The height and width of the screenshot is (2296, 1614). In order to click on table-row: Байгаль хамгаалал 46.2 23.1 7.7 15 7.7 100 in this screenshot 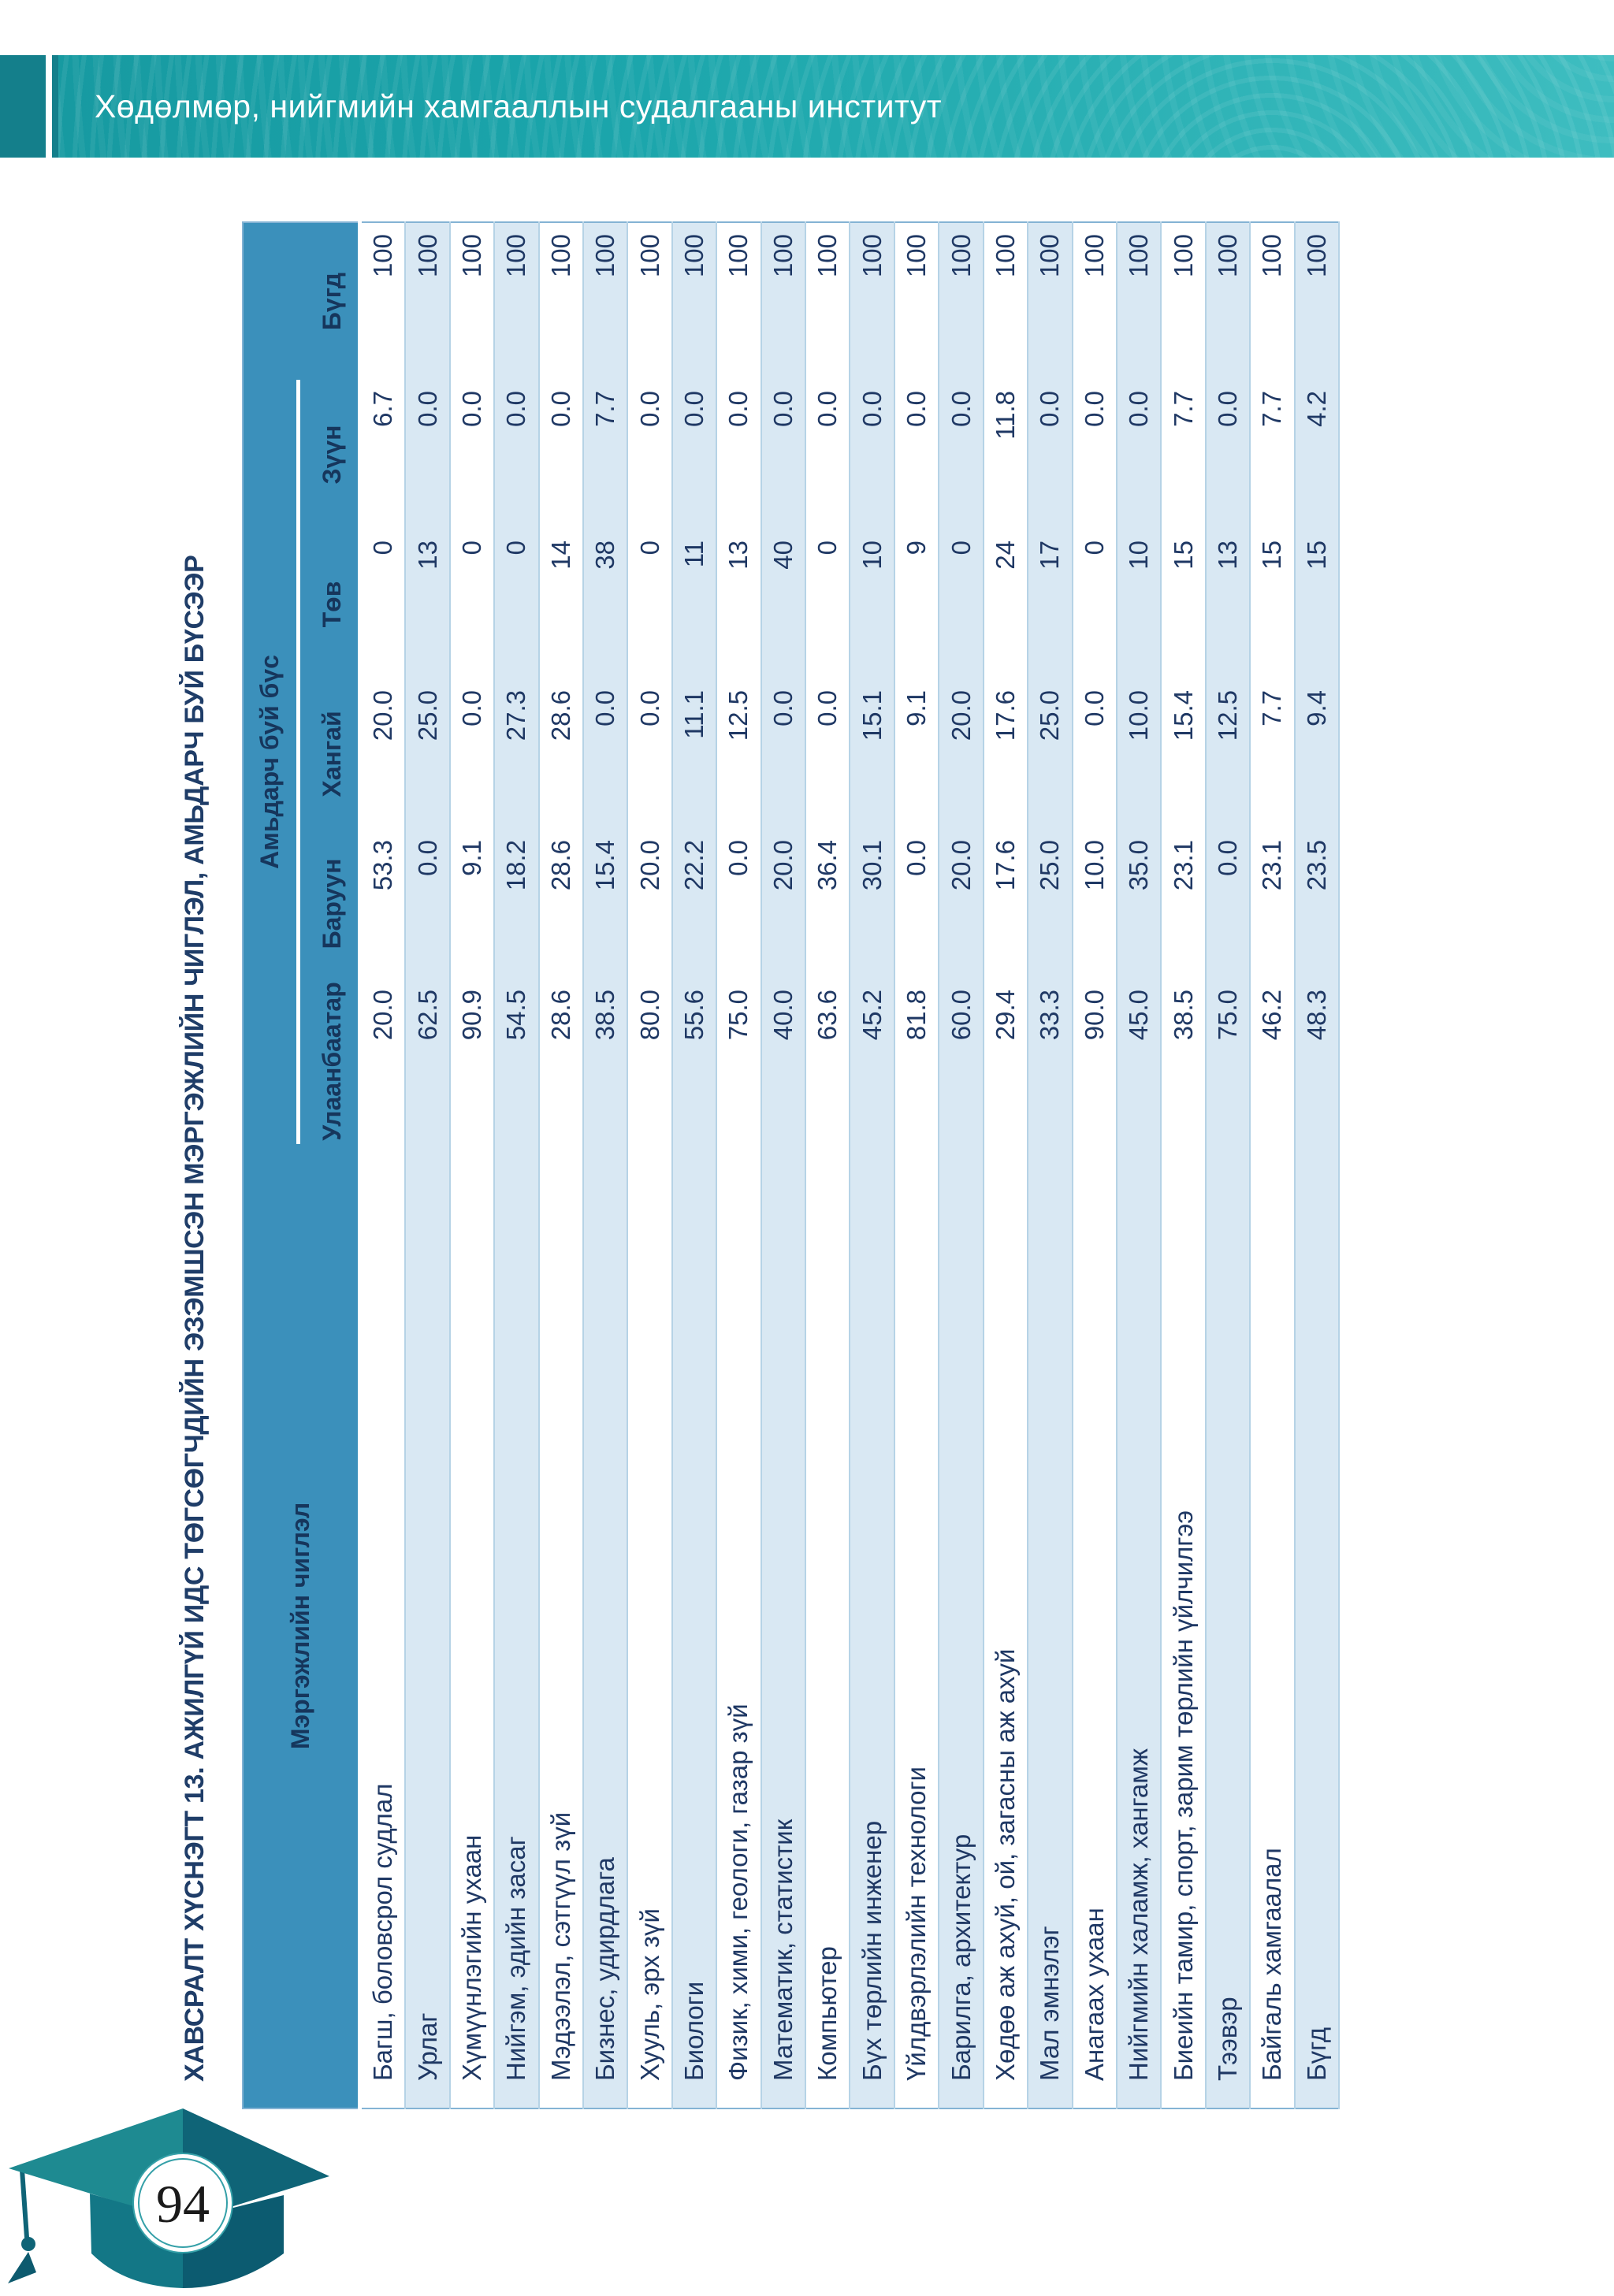, I will do `click(1272, 1164)`.